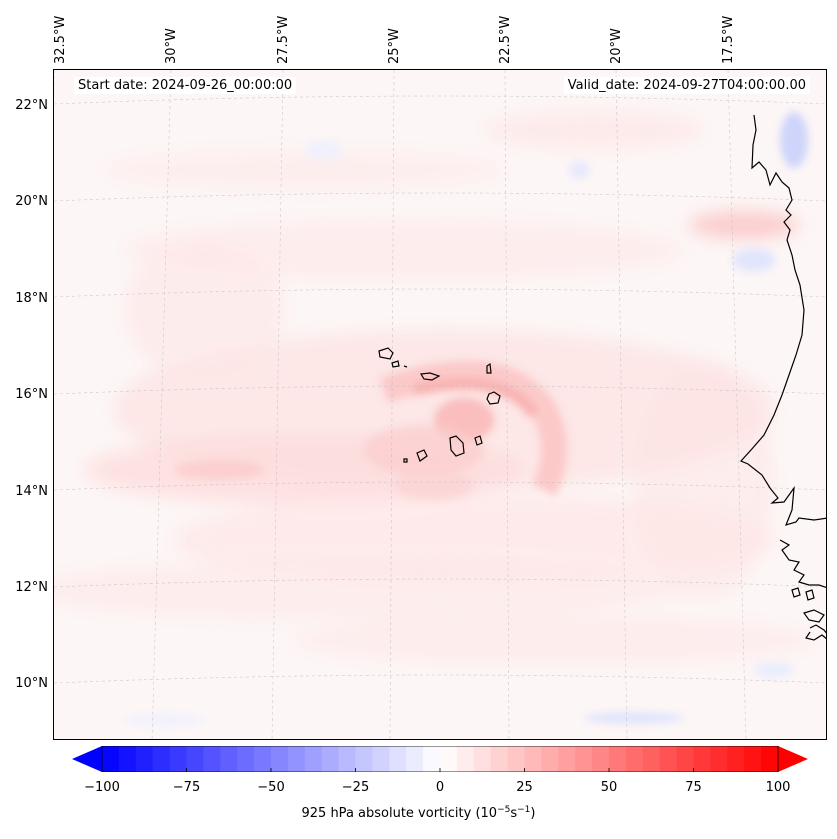 The height and width of the screenshot is (839, 837). I want to click on lon-label-17-5w: 17.5°W, so click(728, 39).